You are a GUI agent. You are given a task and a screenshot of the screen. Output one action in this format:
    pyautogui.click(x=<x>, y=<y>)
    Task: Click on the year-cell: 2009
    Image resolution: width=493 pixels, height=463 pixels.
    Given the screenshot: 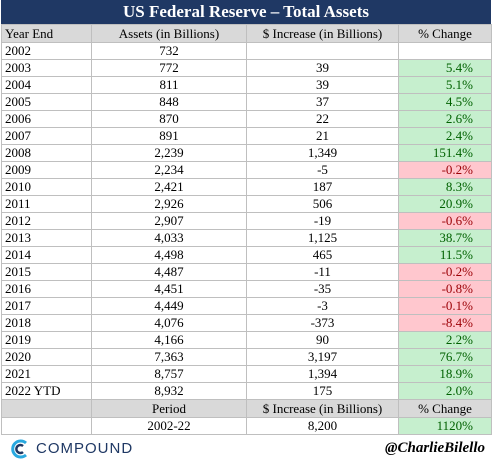 What is the action you would take?
    pyautogui.click(x=46, y=170)
    